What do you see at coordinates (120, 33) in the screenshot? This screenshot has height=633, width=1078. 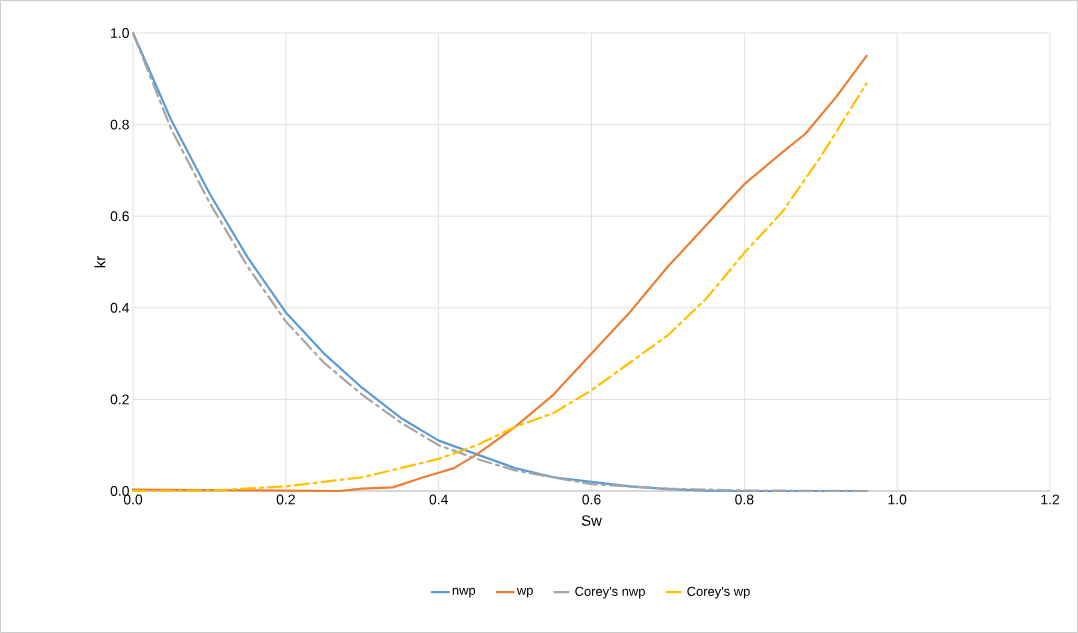 I see `y-tick-label: 1.0` at bounding box center [120, 33].